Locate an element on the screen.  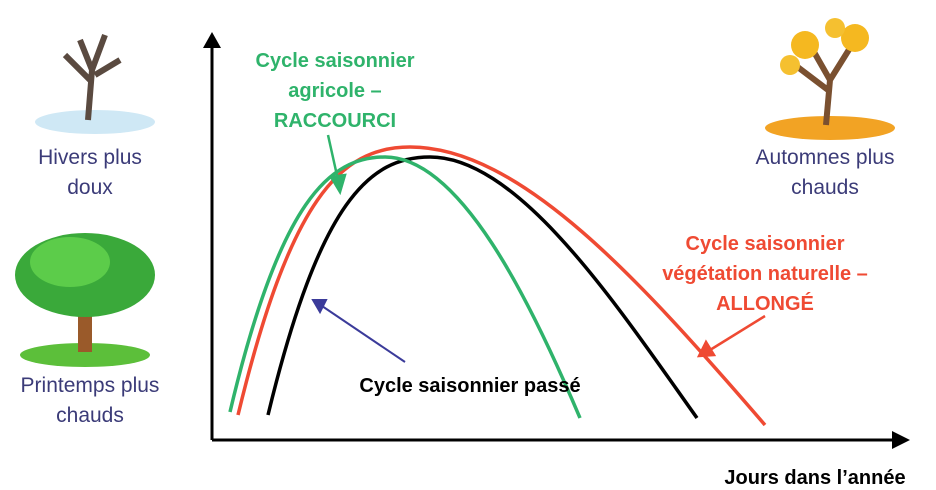
tree-winter is located at coordinates (95, 83).